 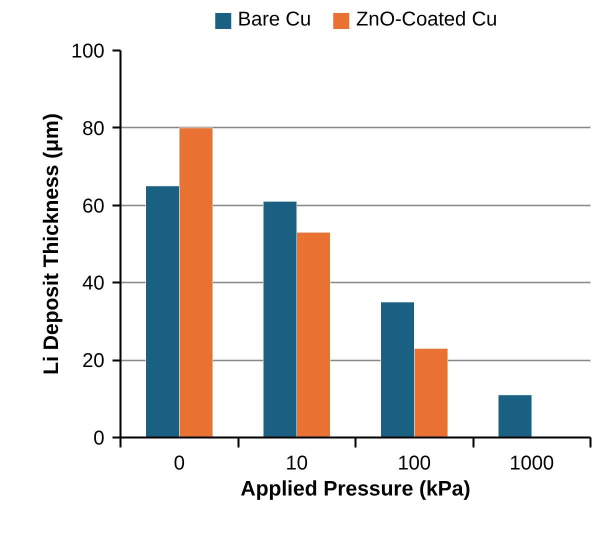 I want to click on x-tick-label: 100, so click(x=414, y=463).